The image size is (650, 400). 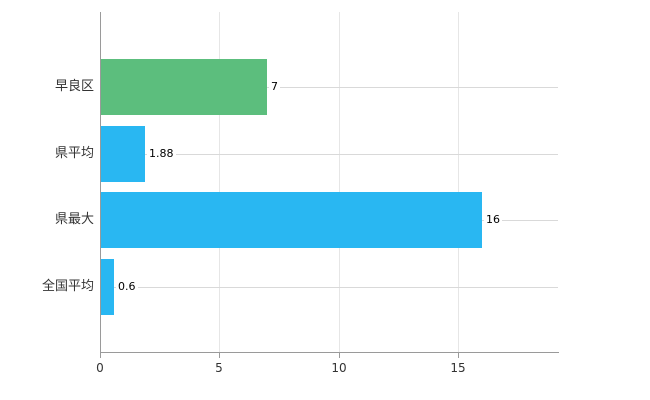 I want to click on bar-value-label: 1.88, so click(x=161, y=153).